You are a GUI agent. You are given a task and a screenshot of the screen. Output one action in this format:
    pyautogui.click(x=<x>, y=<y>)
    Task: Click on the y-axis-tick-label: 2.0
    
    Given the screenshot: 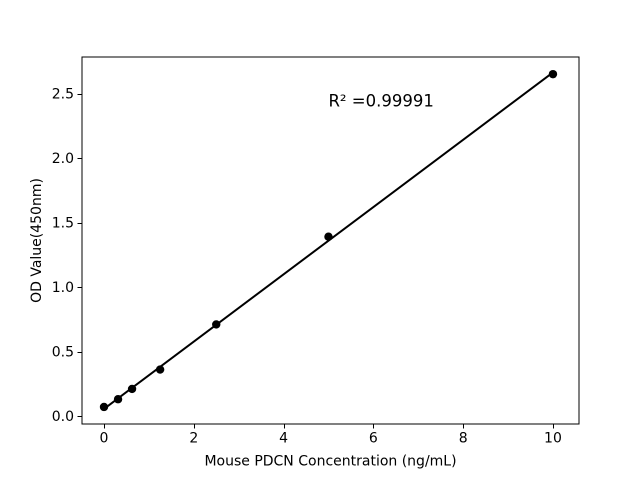 What is the action you would take?
    pyautogui.click(x=63, y=159)
    